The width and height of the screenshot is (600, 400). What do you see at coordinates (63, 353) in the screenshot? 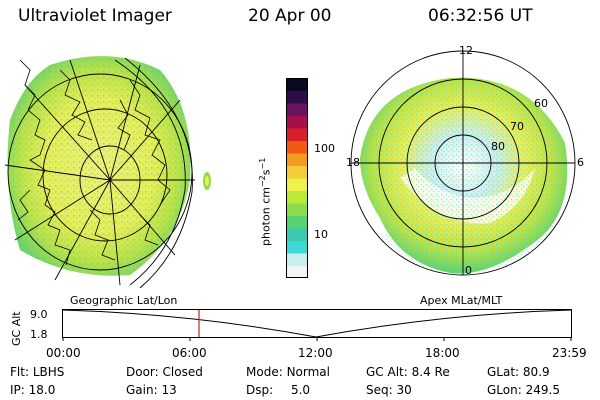
I see `x-tick-0000: 00:00` at bounding box center [63, 353].